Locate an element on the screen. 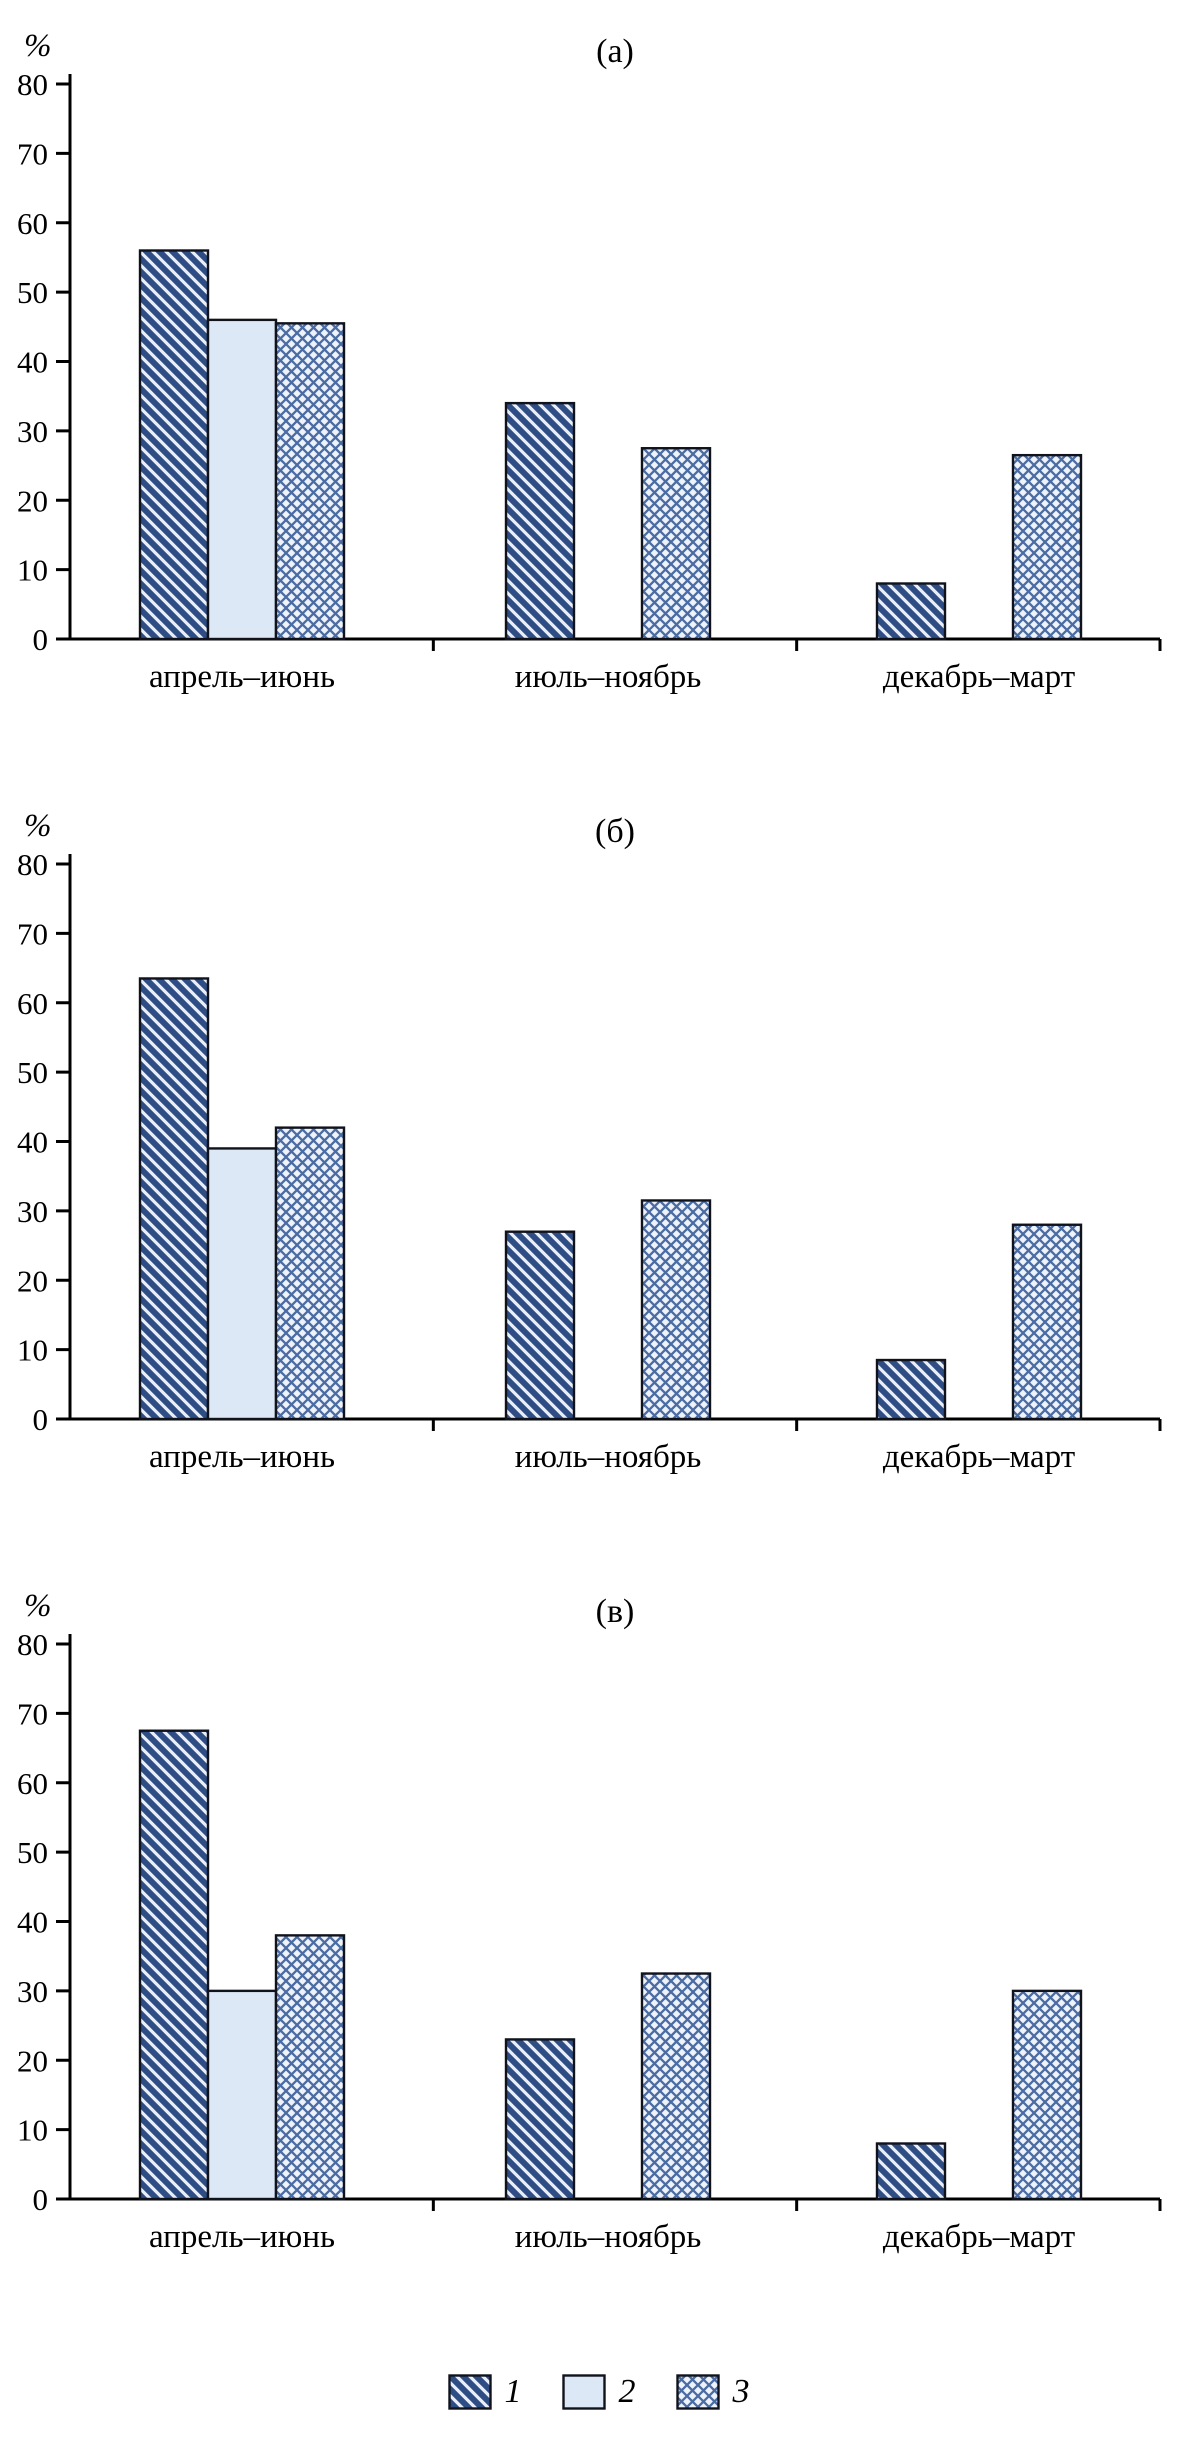 The height and width of the screenshot is (2440, 1197). legend: 1 2 3 is located at coordinates (598, 2392).